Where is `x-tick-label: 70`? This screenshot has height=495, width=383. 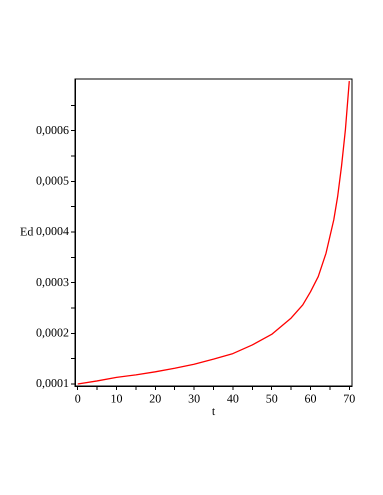 x-tick-label: 70 is located at coordinates (349, 398).